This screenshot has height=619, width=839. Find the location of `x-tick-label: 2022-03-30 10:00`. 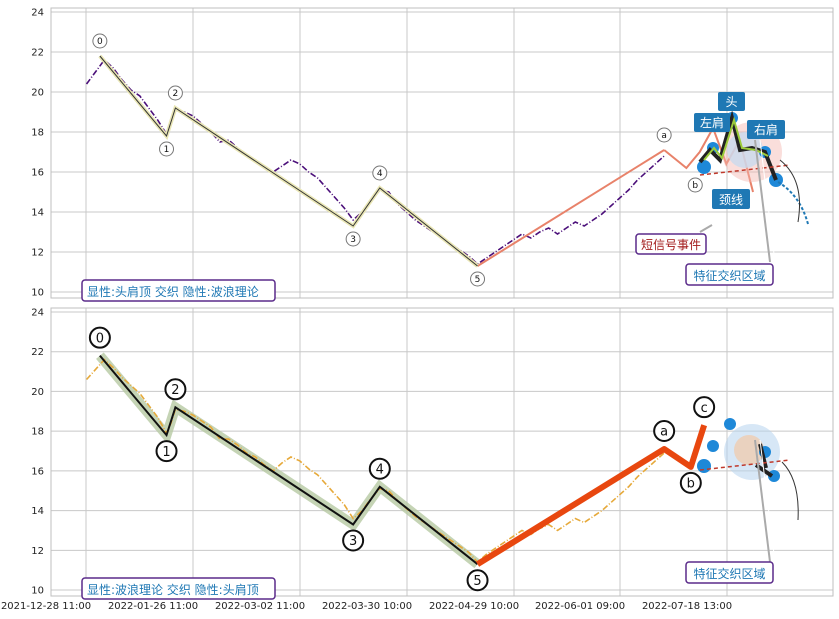

x-tick-label: 2022-03-30 10:00 is located at coordinates (367, 606).